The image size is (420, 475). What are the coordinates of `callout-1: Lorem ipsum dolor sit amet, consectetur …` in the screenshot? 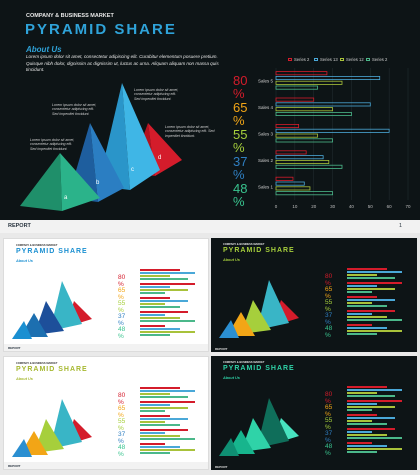 It's located at (74, 109).